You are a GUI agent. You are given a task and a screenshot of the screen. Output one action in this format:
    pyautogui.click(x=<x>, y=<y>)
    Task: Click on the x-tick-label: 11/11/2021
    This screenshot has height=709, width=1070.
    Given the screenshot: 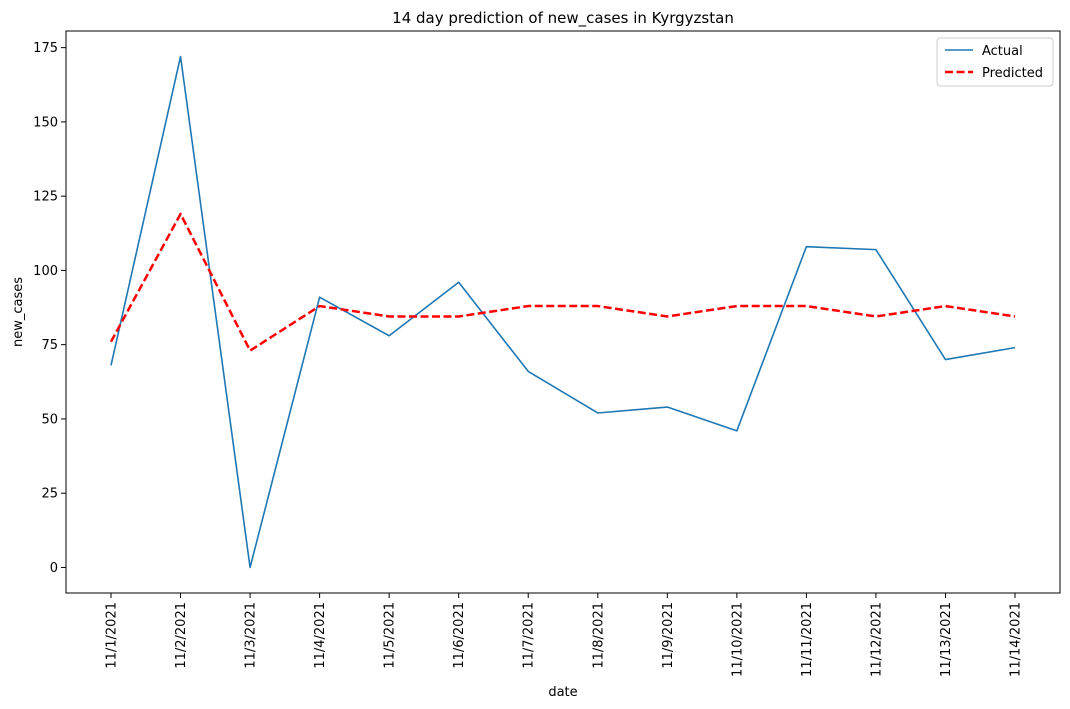 What is the action you would take?
    pyautogui.click(x=807, y=639)
    